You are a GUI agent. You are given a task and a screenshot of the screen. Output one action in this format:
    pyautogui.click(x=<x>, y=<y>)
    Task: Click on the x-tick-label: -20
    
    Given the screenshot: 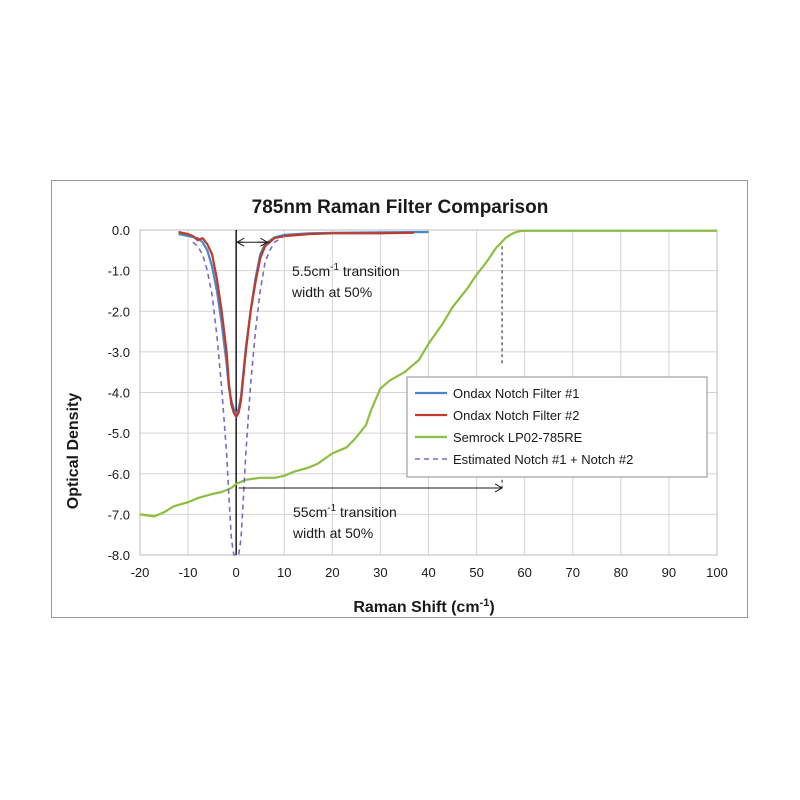 What is the action you would take?
    pyautogui.click(x=140, y=572)
    